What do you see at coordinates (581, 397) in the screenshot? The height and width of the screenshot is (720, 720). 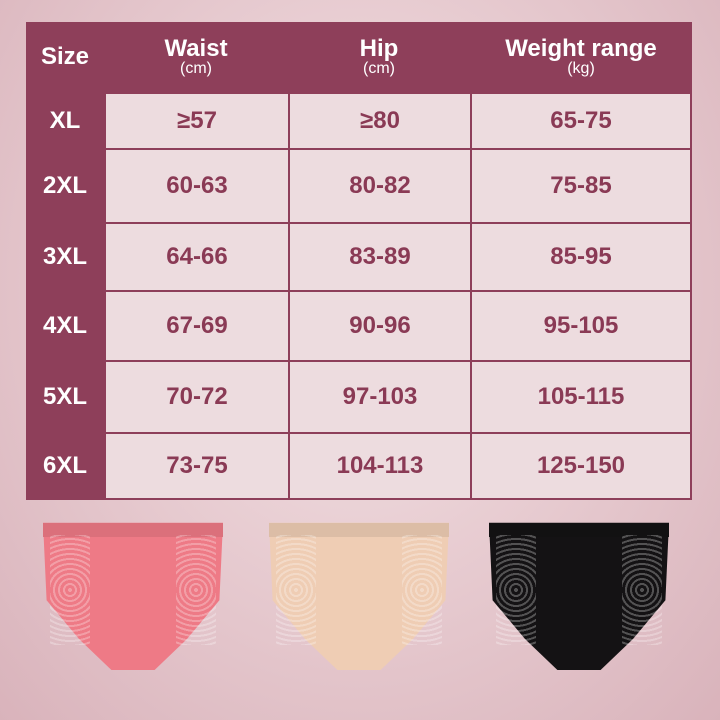 I see `cell-weight: 105-115` at bounding box center [581, 397].